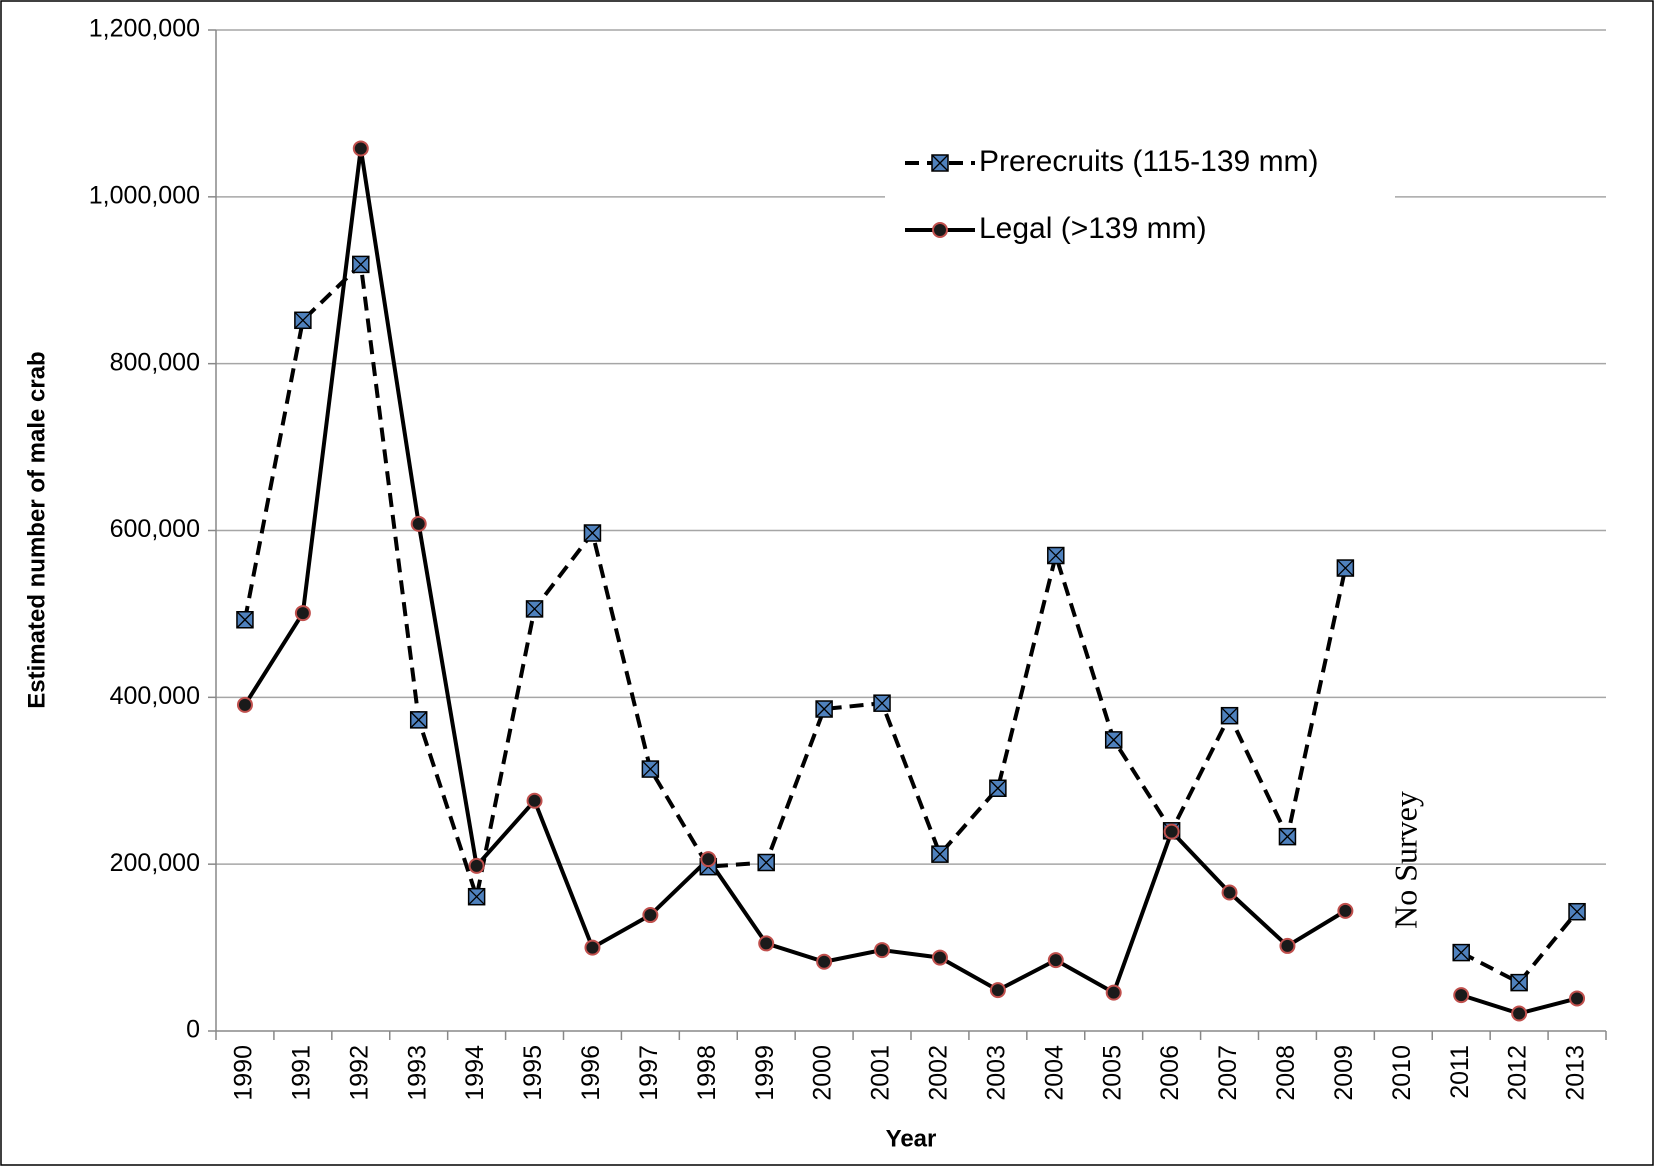  I want to click on y-tick-label: 800,000, so click(155, 362).